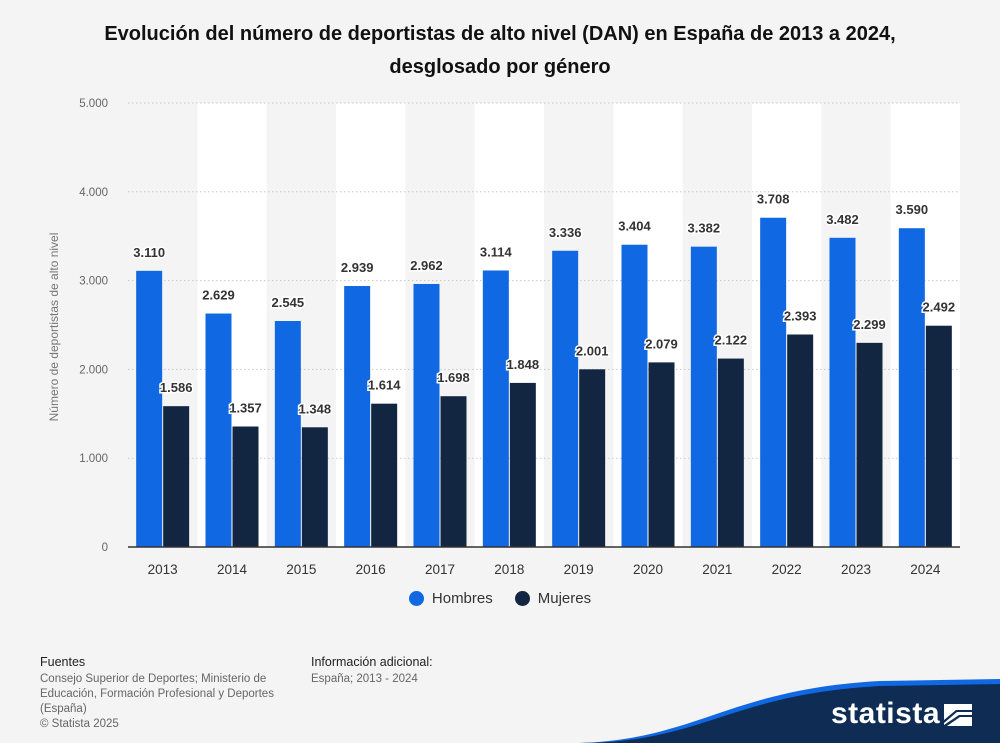 The width and height of the screenshot is (1000, 743). I want to click on copyright-text: © Statista 2025, so click(79, 724).